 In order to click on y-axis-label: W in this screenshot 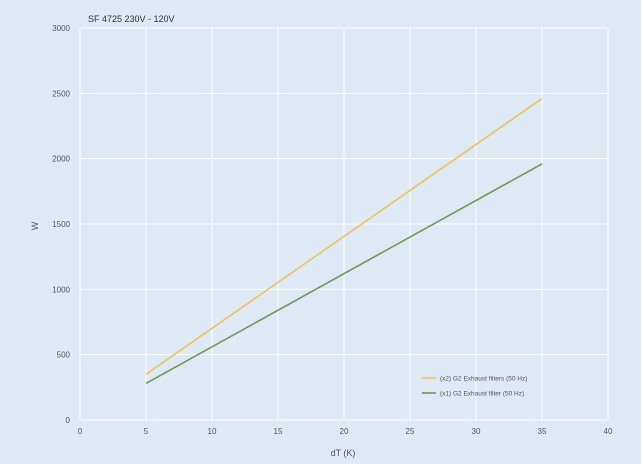, I will do `click(35, 225)`.